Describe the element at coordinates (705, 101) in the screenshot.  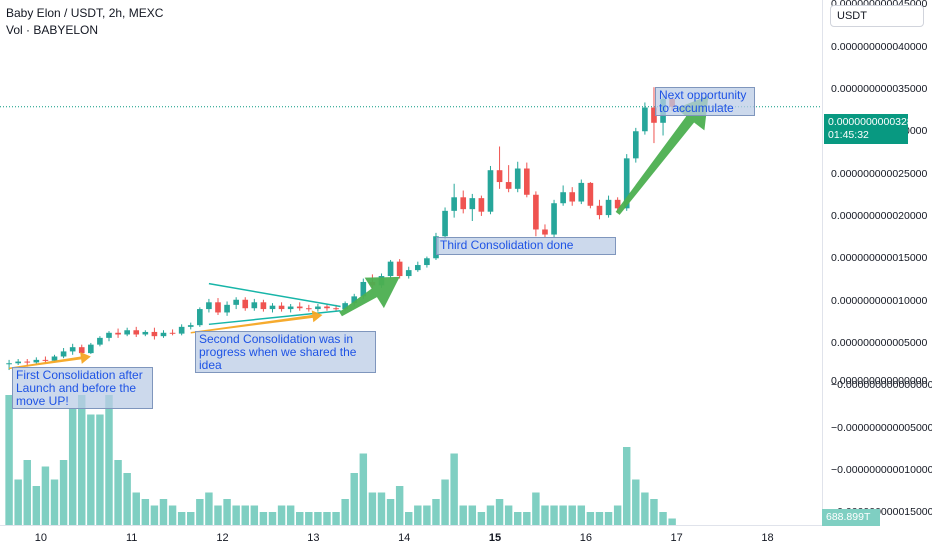
I see `note-next-opportunity: Next opportunity to accumulate` at that location.